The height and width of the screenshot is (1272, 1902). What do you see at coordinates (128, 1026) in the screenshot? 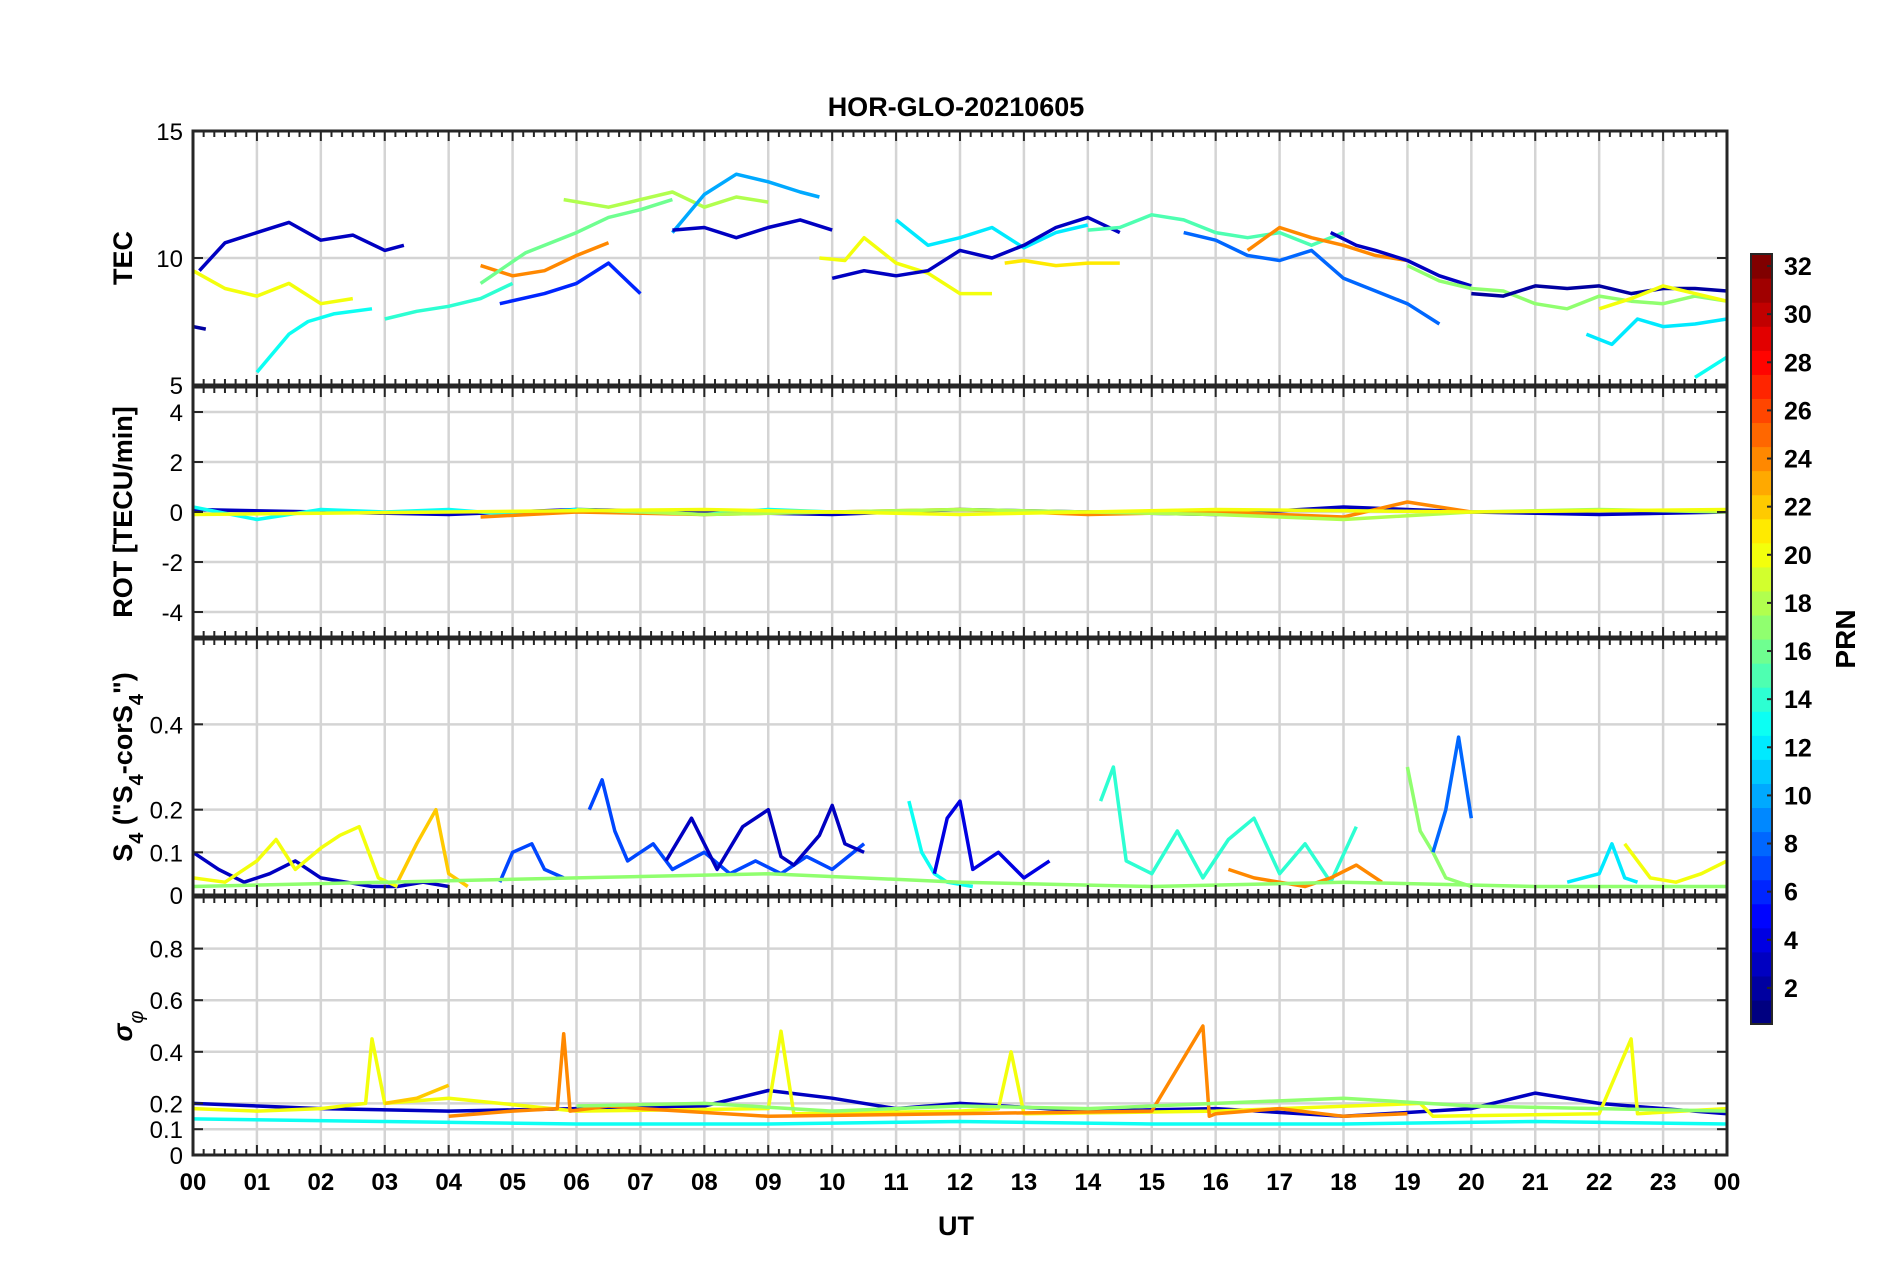
I see `y-axis-label: σφ` at bounding box center [128, 1026].